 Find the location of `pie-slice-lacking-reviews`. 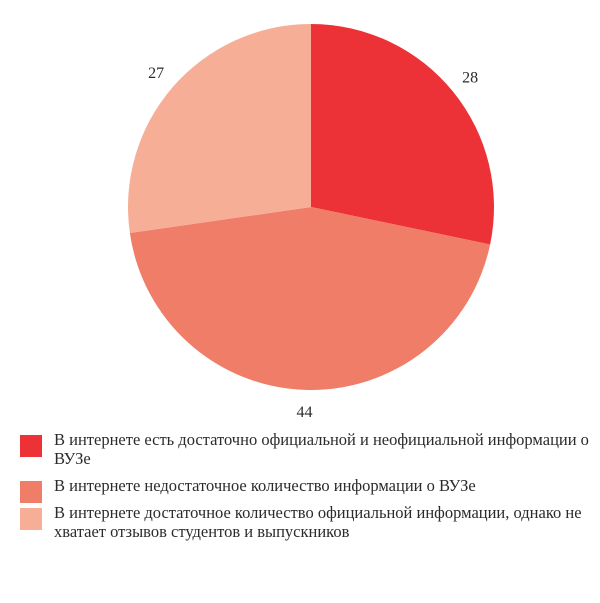

pie-slice-lacking-reviews is located at coordinates (219, 128).